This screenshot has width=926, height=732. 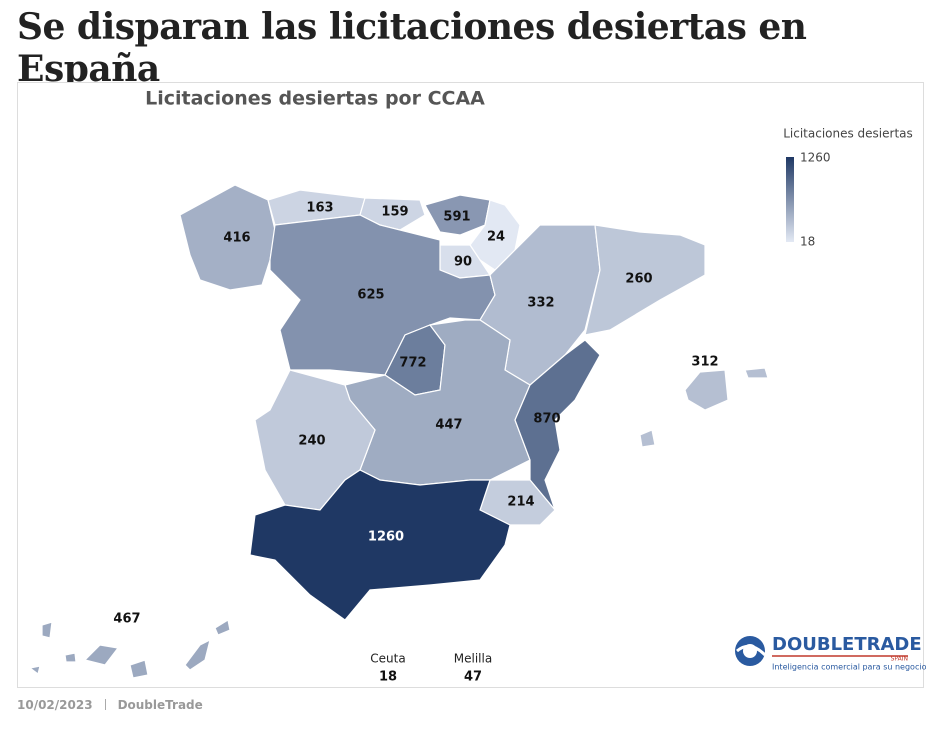 What do you see at coordinates (448, 425) in the screenshot?
I see `region-value: 447` at bounding box center [448, 425].